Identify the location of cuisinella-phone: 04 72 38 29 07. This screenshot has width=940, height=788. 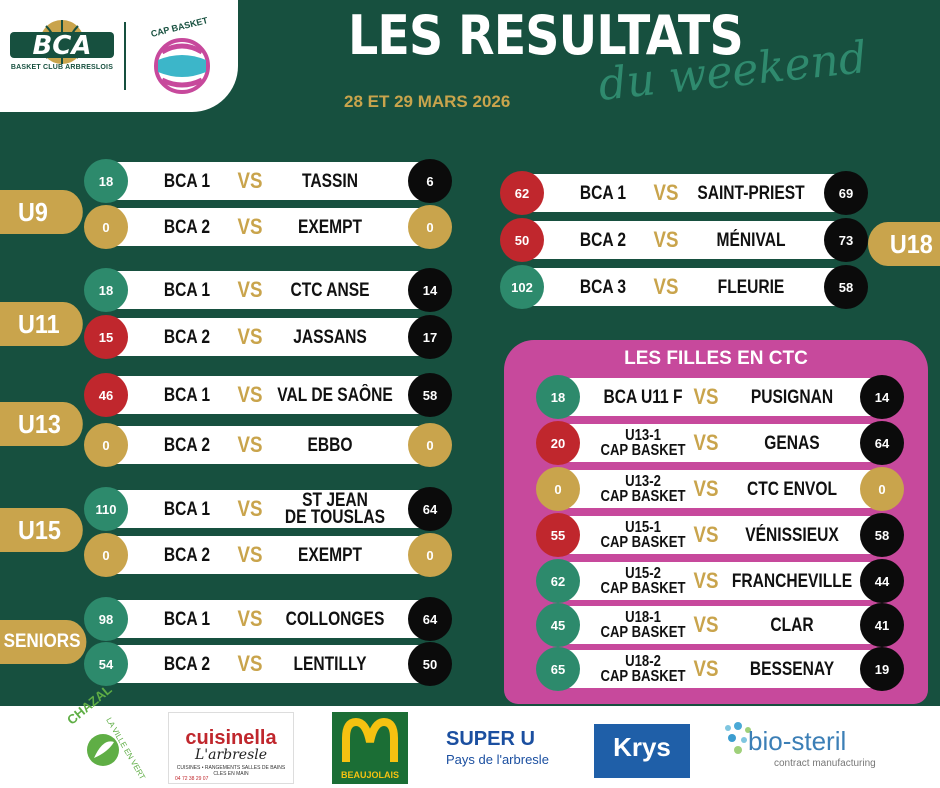
(192, 779).